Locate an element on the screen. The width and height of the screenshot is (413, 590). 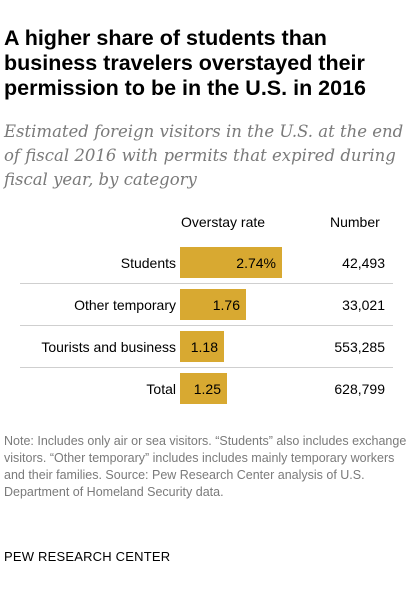
category-label: Other temporary is located at coordinates (125, 305).